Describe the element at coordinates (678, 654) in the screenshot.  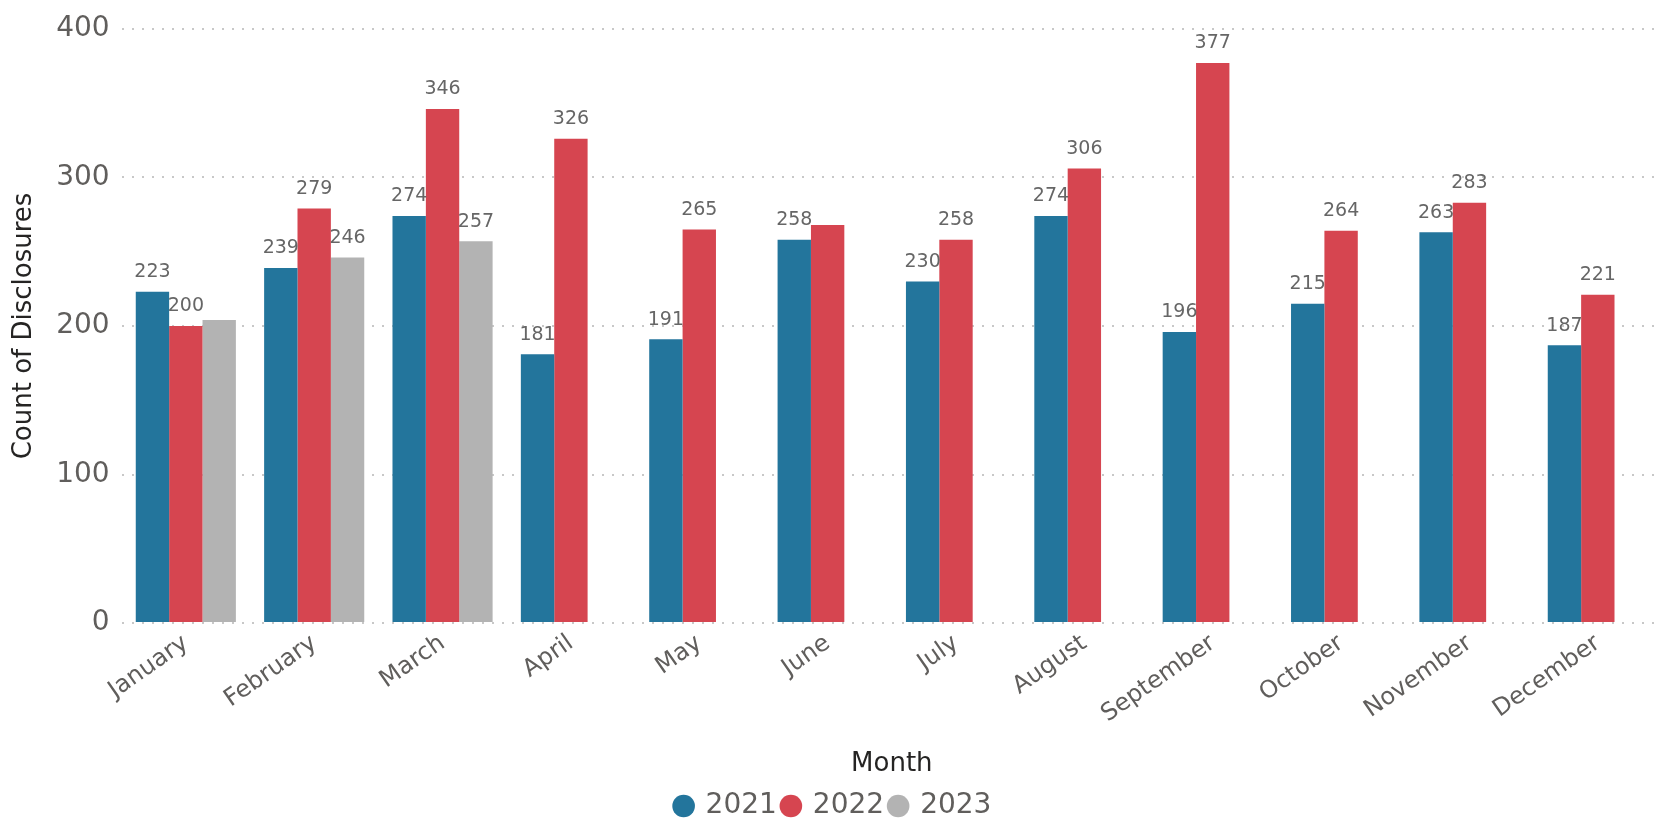
I see `x-tick-label: May` at that location.